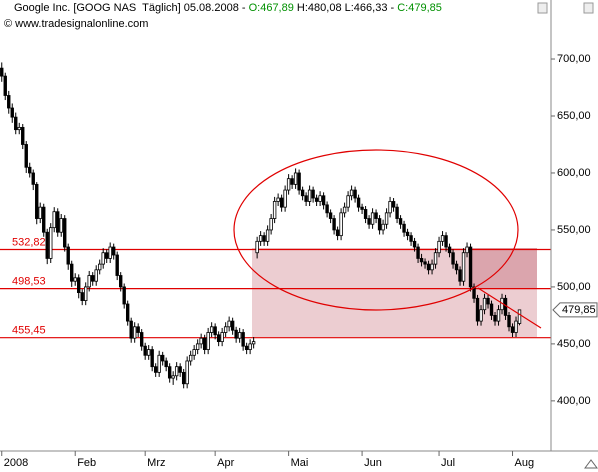  Describe the element at coordinates (86, 463) in the screenshot. I see `x-tick-label: Feb` at that location.